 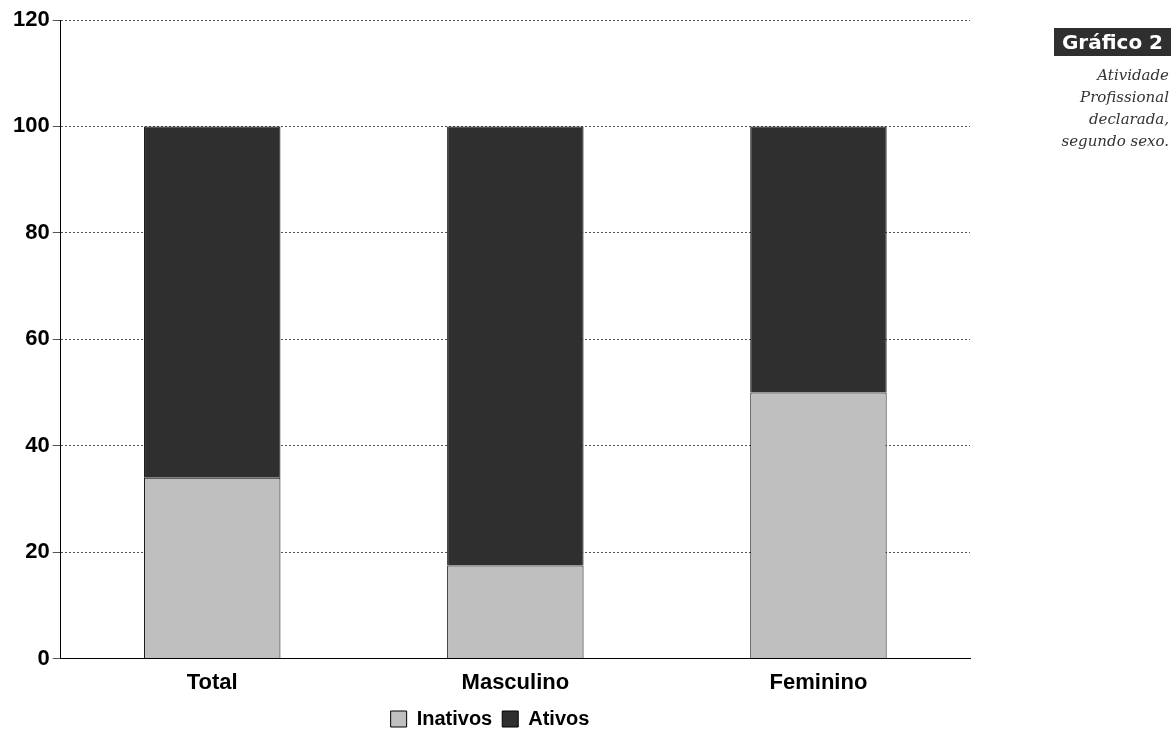 What do you see at coordinates (212, 681) in the screenshot?
I see `x-tick-label: Total` at bounding box center [212, 681].